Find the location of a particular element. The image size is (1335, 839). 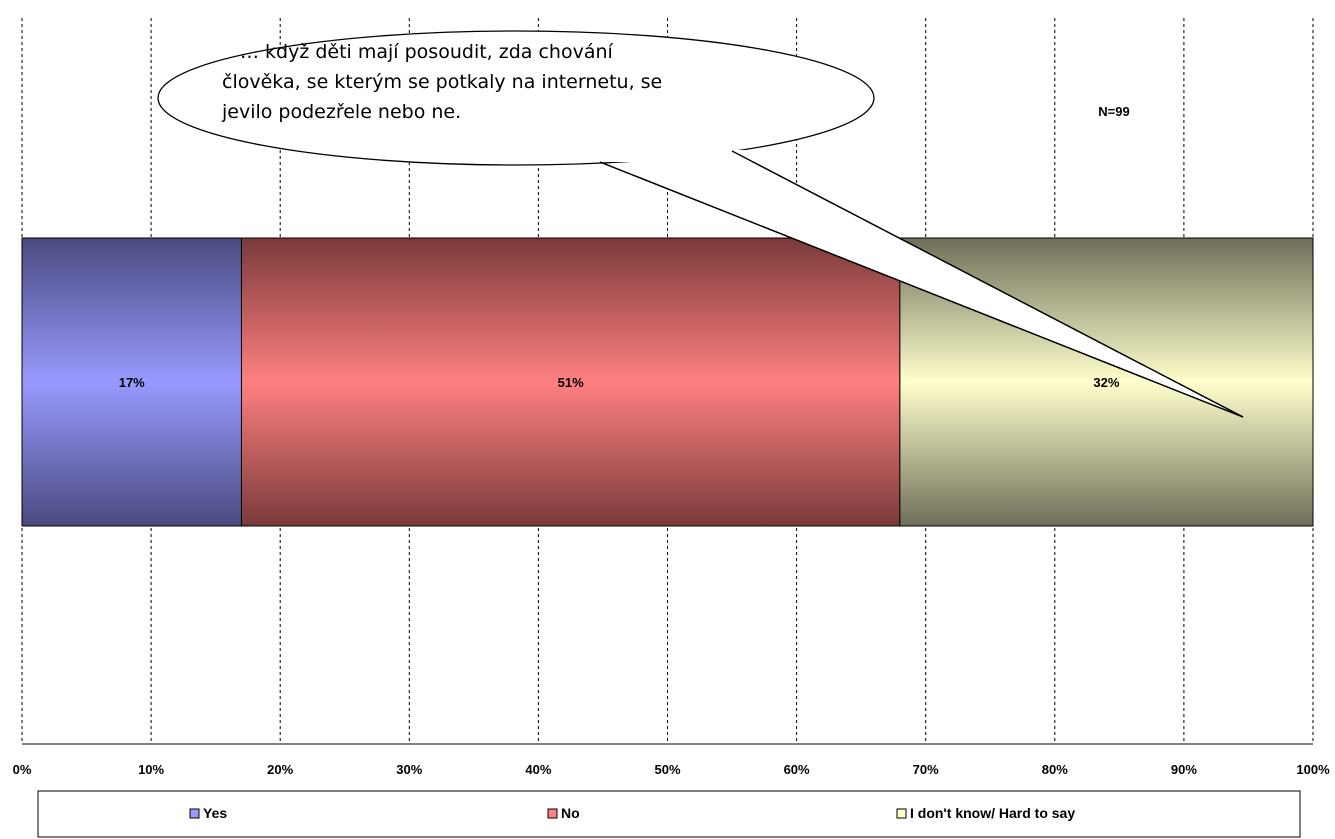

x-tick-label: 10% is located at coordinates (151, 769).